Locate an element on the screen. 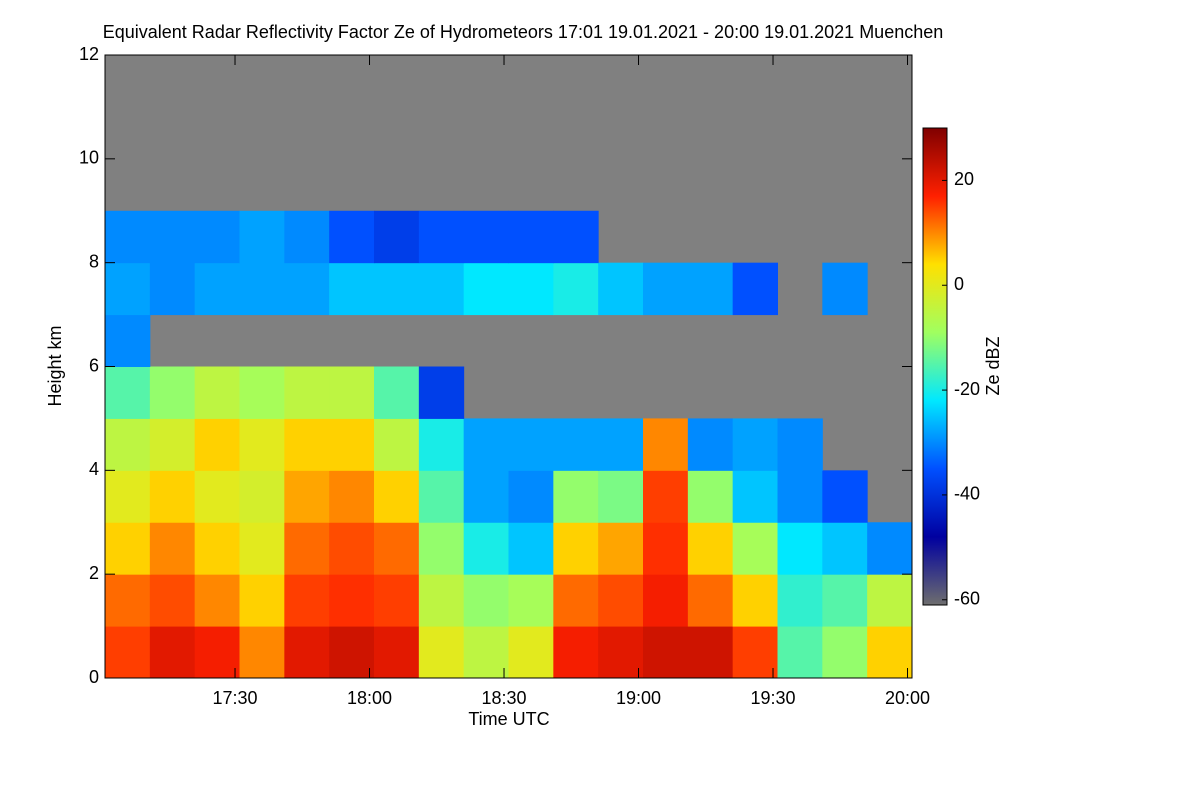 This screenshot has height=805, width=1200. x-tick-label: 18:00 is located at coordinates (369, 698).